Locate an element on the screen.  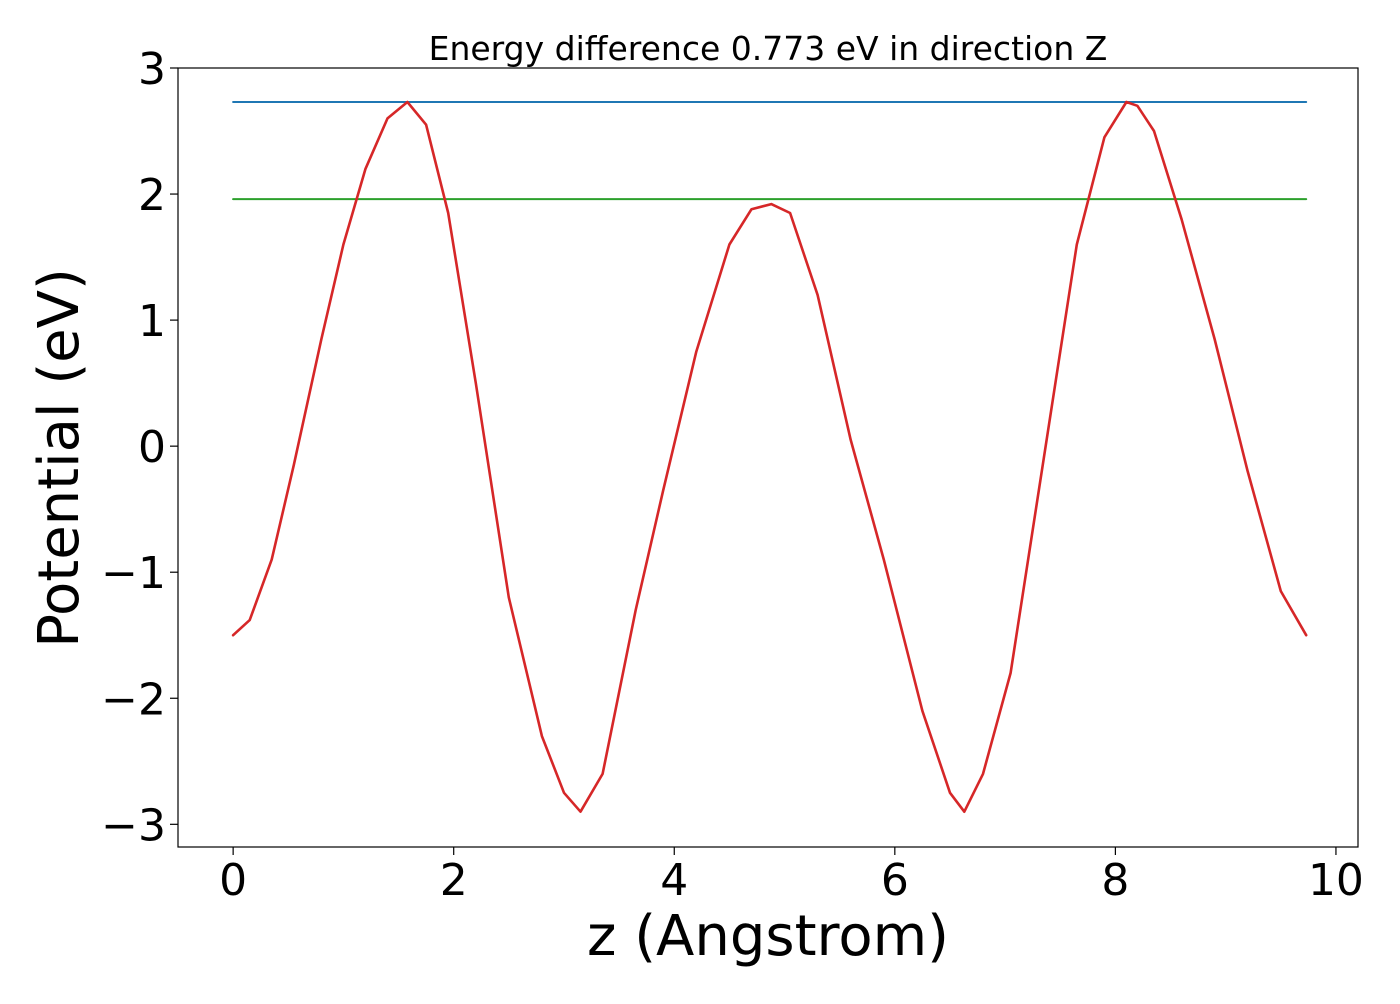
x-tick-label: 0 is located at coordinates (233, 880).